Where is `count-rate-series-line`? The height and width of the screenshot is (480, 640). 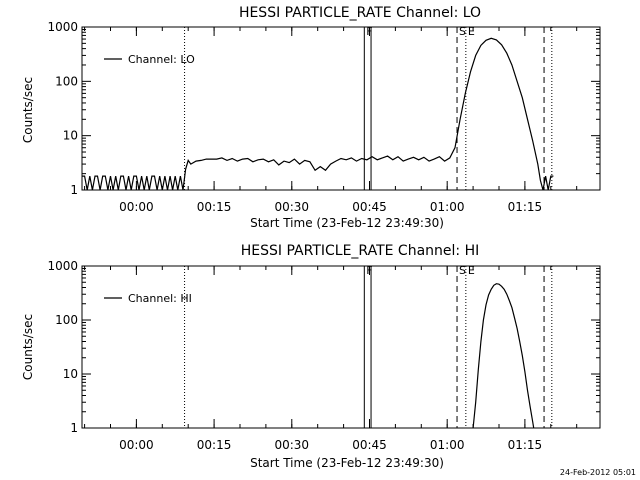 count-rate-series-line is located at coordinates (503, 356).